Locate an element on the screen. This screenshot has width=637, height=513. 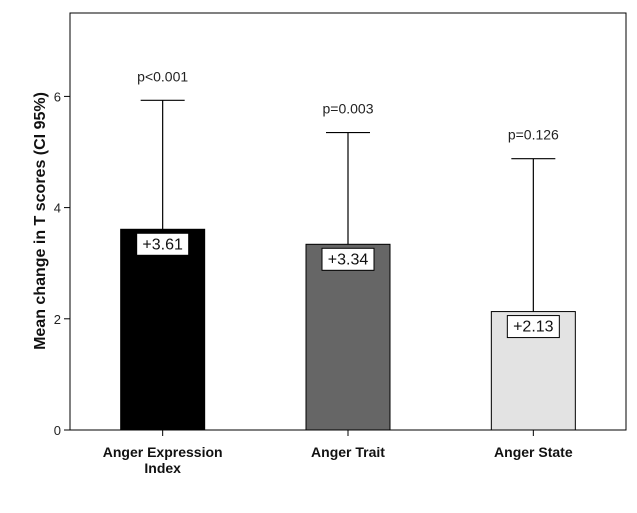
value-label: +3.61 is located at coordinates (162, 244).